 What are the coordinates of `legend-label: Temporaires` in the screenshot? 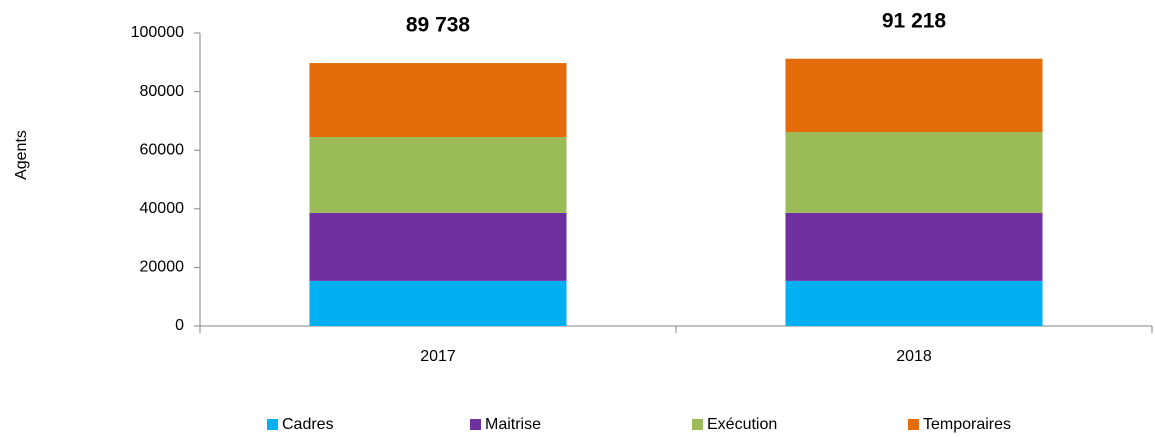 It's located at (967, 424).